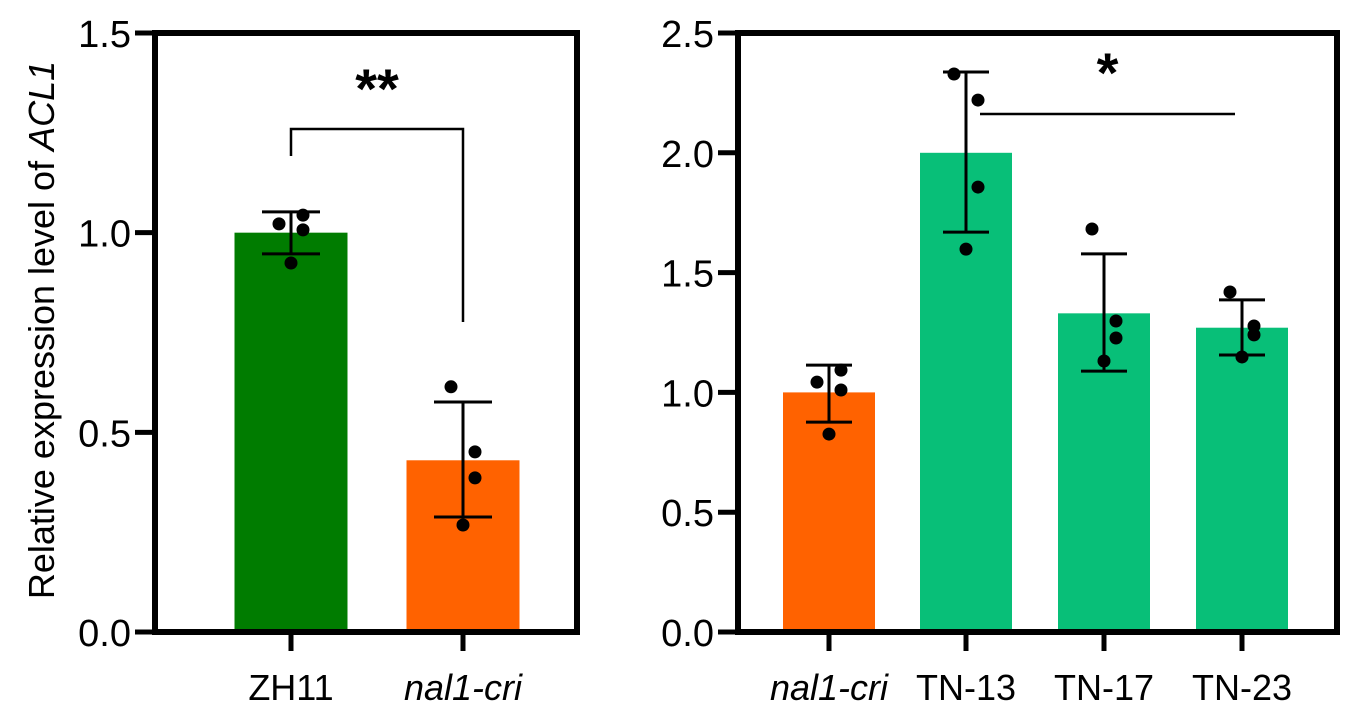 The image size is (1353, 716). What do you see at coordinates (291, 432) in the screenshot?
I see `bar-ZH11` at bounding box center [291, 432].